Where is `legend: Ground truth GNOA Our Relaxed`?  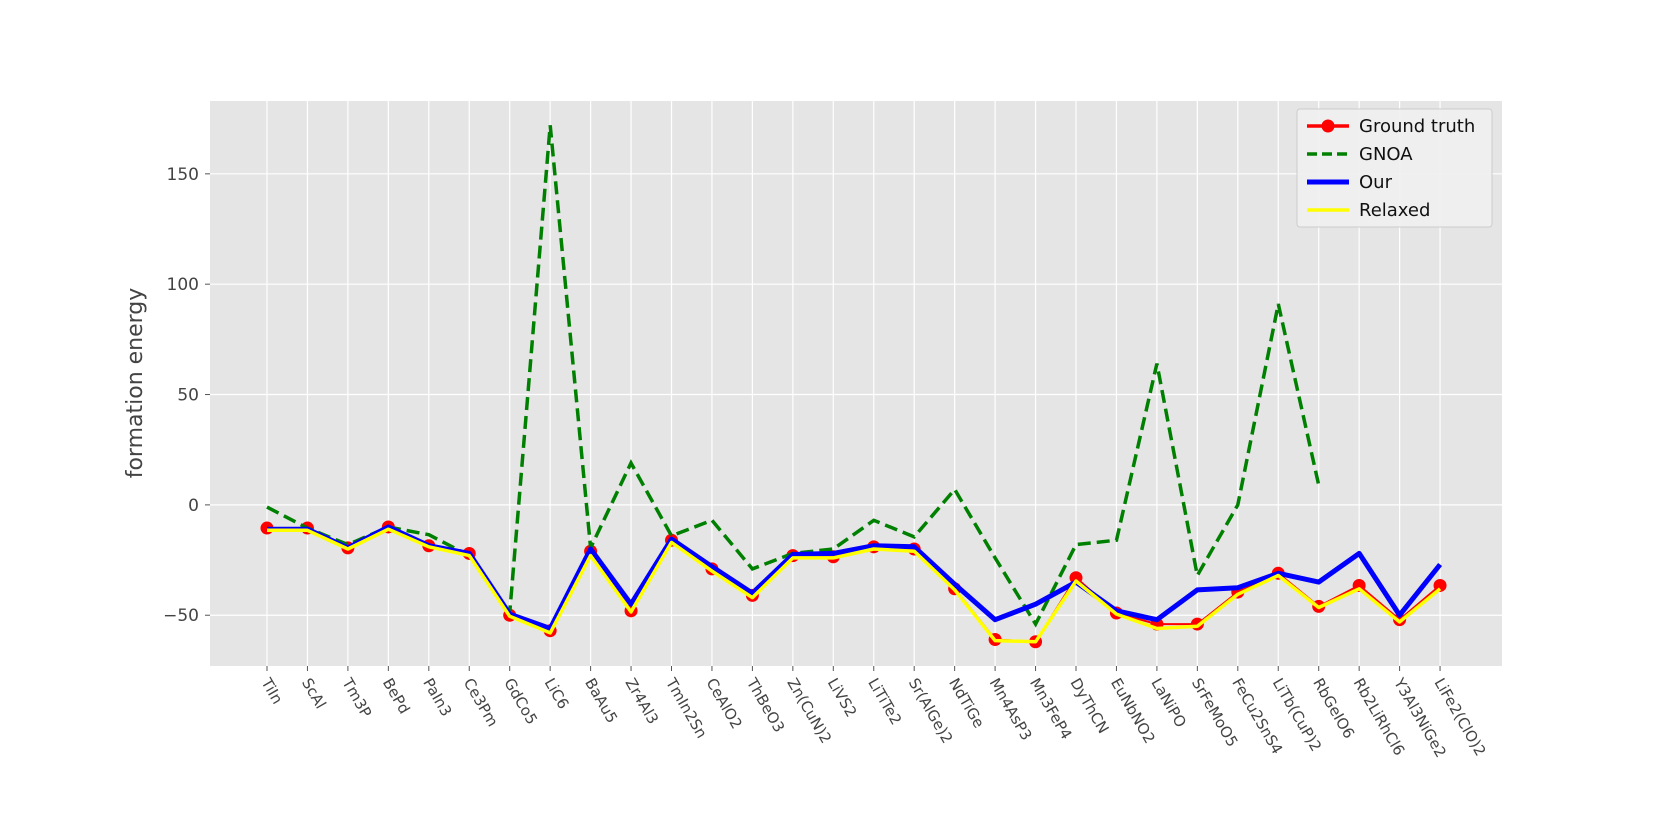 legend: Ground truth GNOA Our Relaxed is located at coordinates (1394, 168).